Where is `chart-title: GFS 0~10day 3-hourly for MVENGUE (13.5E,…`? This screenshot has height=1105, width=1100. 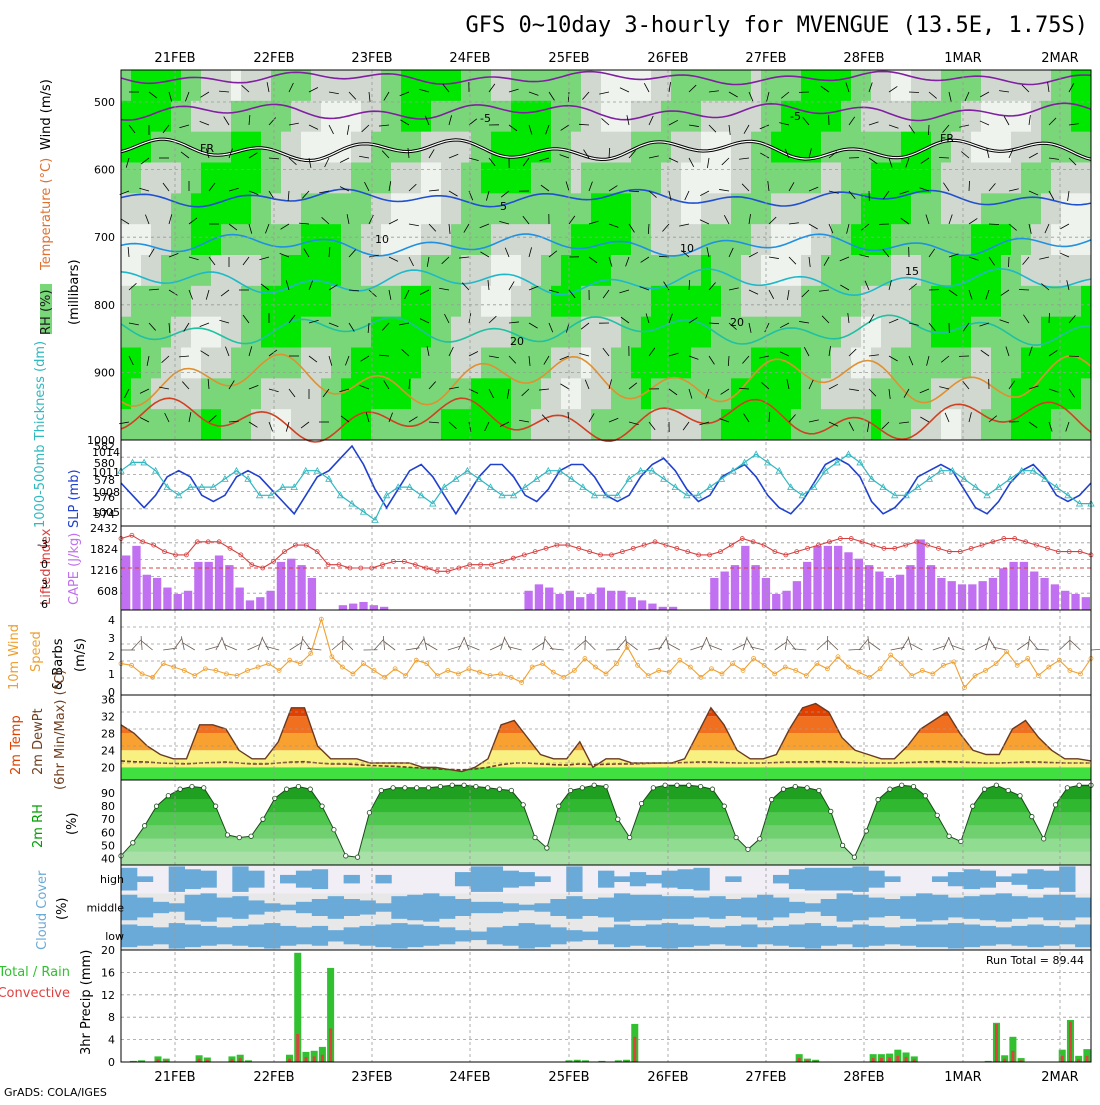
chart-title: GFS 0~10day 3-hourly for MVENGUE (13.5E,… is located at coordinates (776, 25).